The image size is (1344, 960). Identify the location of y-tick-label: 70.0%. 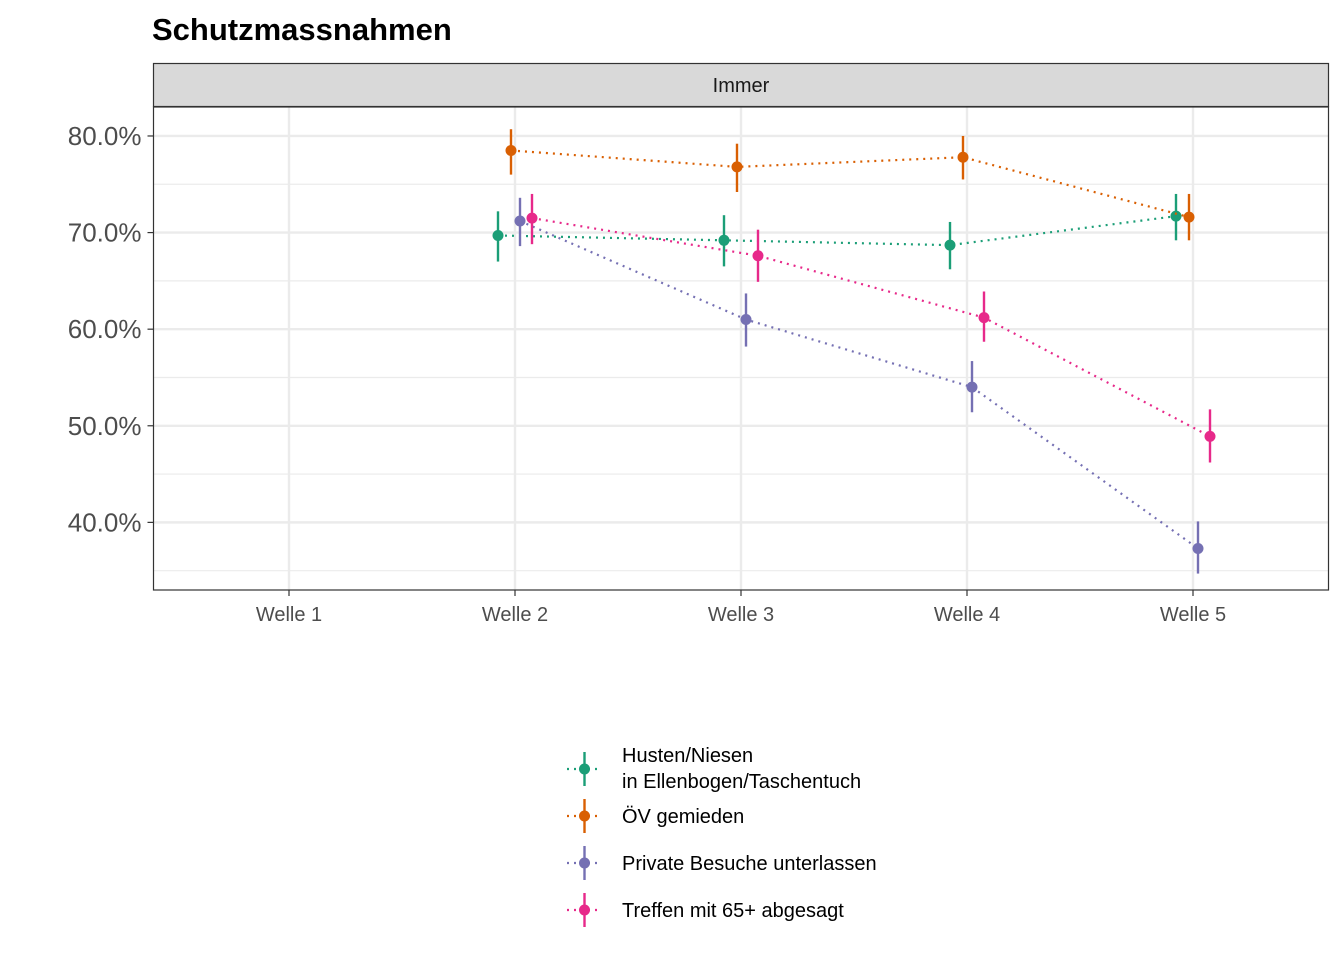
(105, 233).